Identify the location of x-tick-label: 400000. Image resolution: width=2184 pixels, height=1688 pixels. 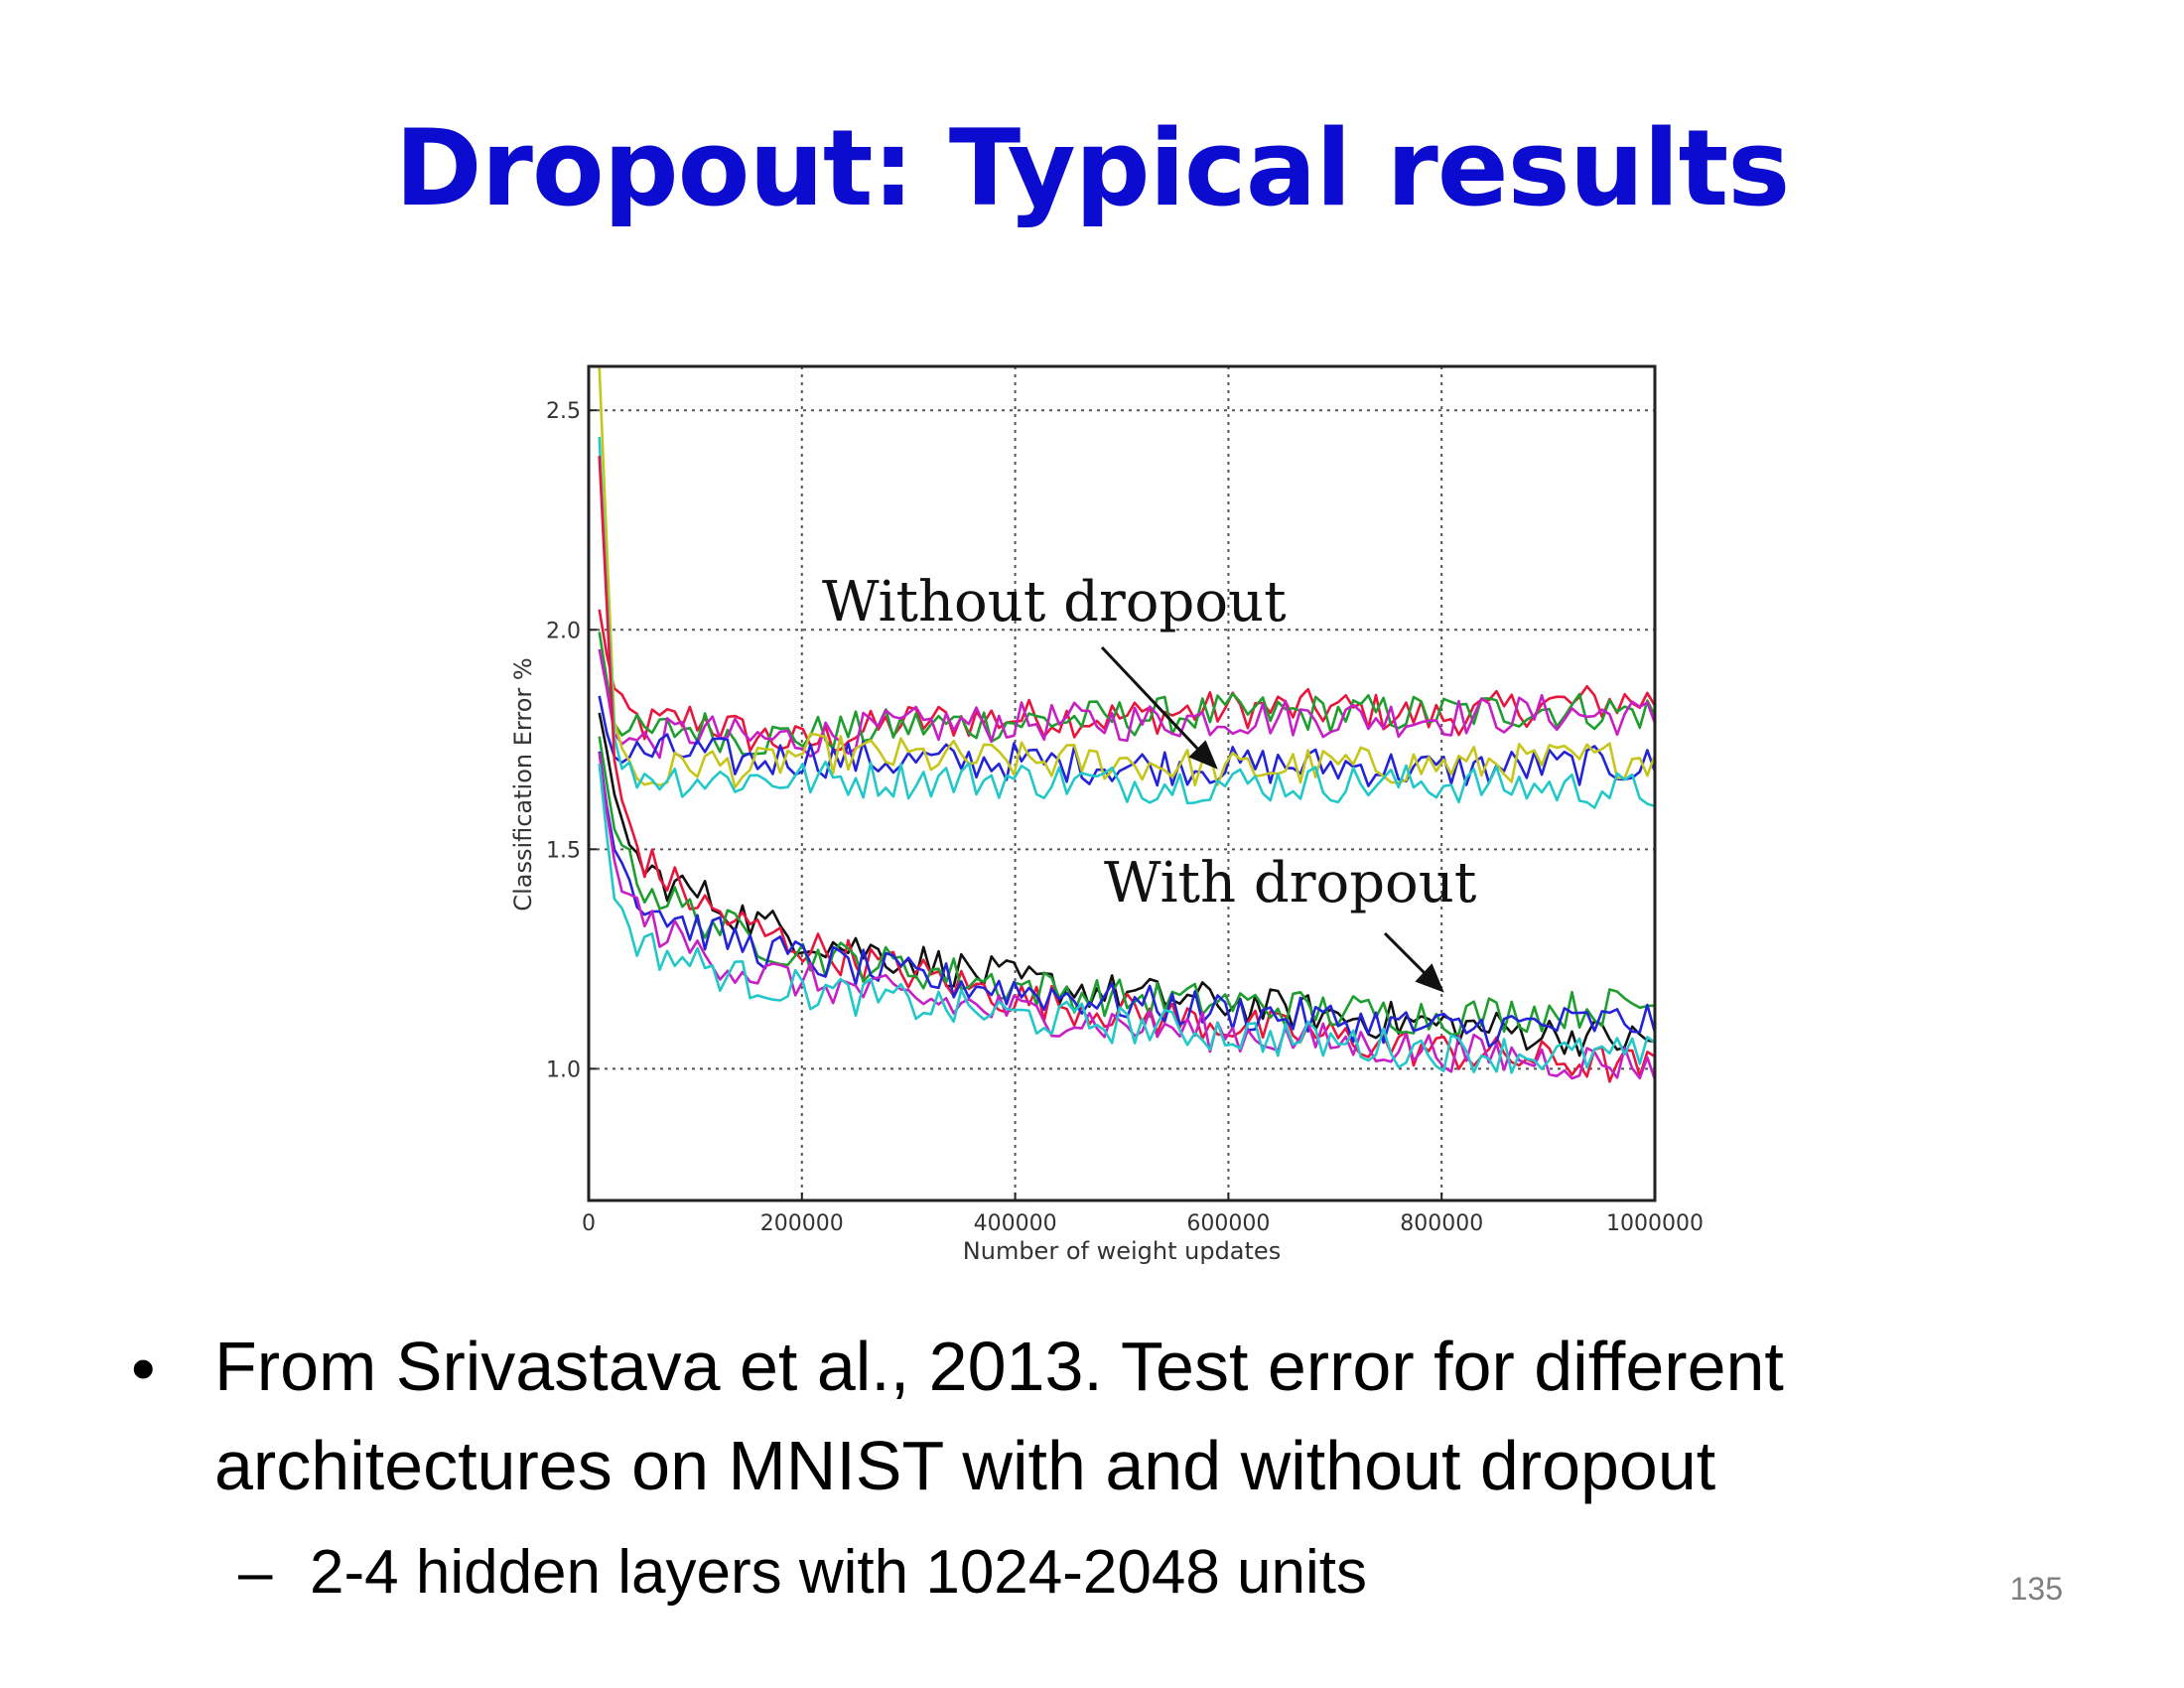
(1015, 1223).